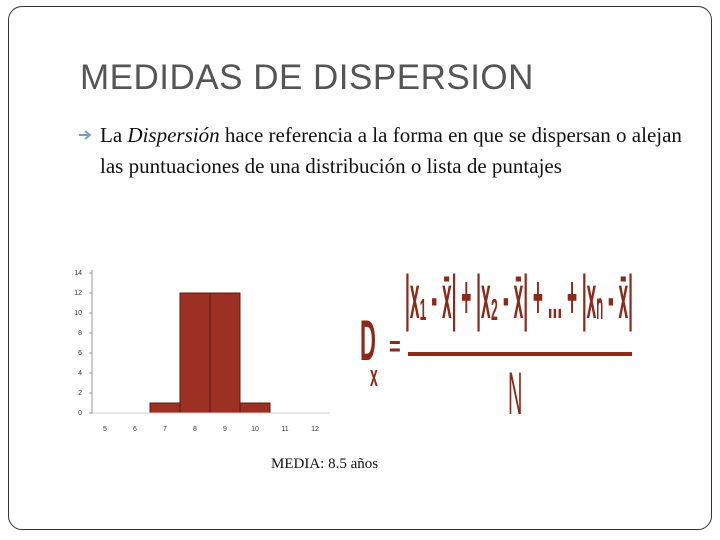 This screenshot has height=540, width=720. Describe the element at coordinates (135, 429) in the screenshot. I see `x-tick-label: 6` at that location.